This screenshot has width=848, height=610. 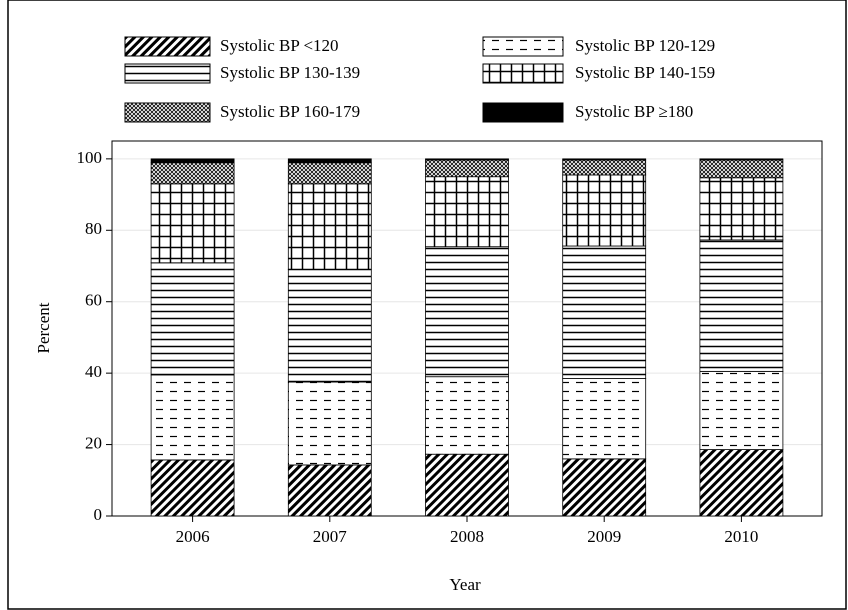 I want to click on y-tick-label: 20, so click(x=93, y=442).